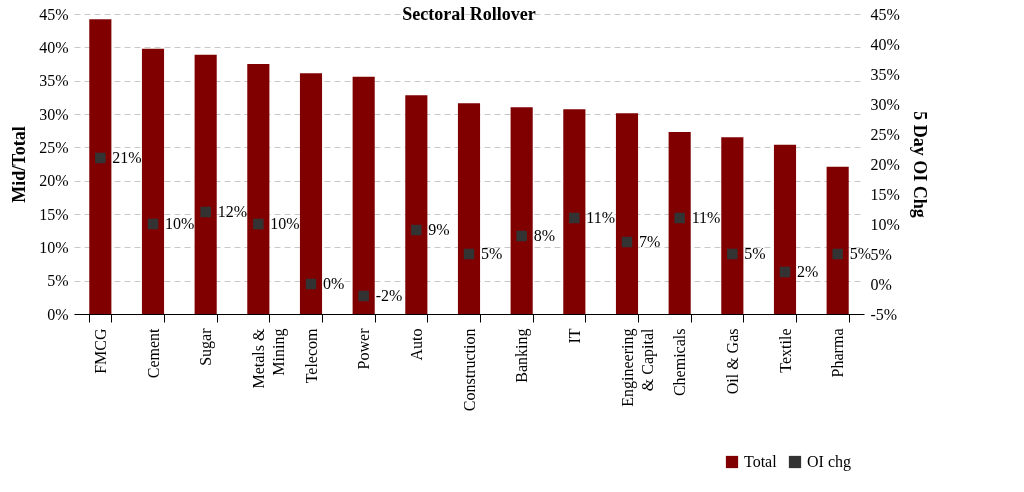  Describe the element at coordinates (54, 47) in the screenshot. I see `y-tick-label: 40%` at that location.